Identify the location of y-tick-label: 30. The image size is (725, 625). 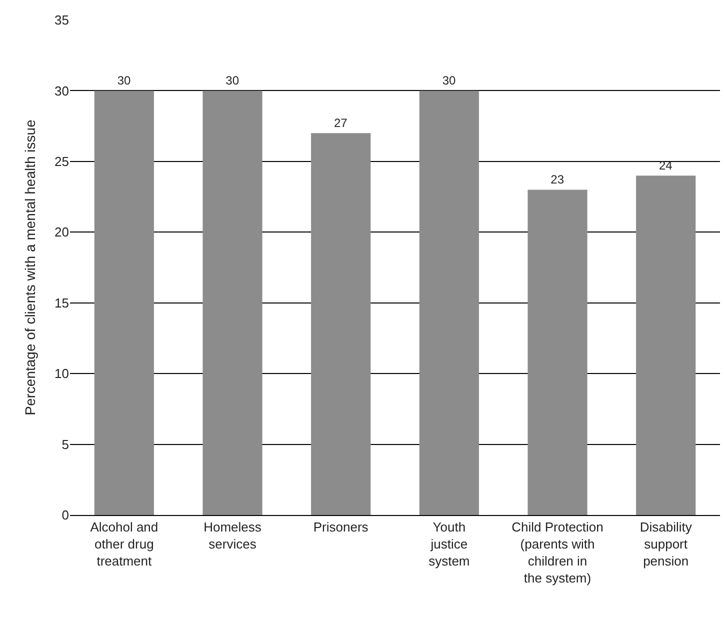
(61, 90).